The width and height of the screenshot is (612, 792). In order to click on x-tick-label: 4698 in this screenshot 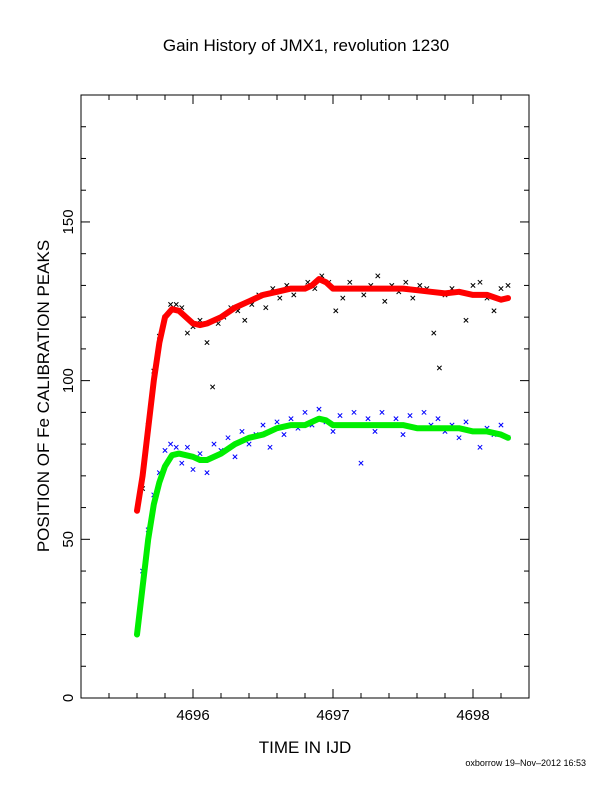, I will do `click(472, 715)`.